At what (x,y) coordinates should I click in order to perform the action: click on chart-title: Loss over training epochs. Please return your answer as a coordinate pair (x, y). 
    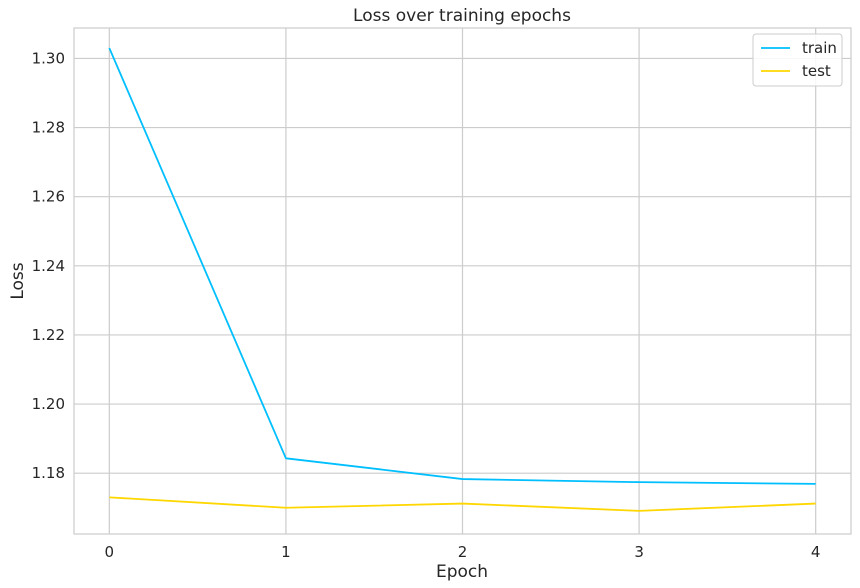
    Looking at the image, I should click on (462, 16).